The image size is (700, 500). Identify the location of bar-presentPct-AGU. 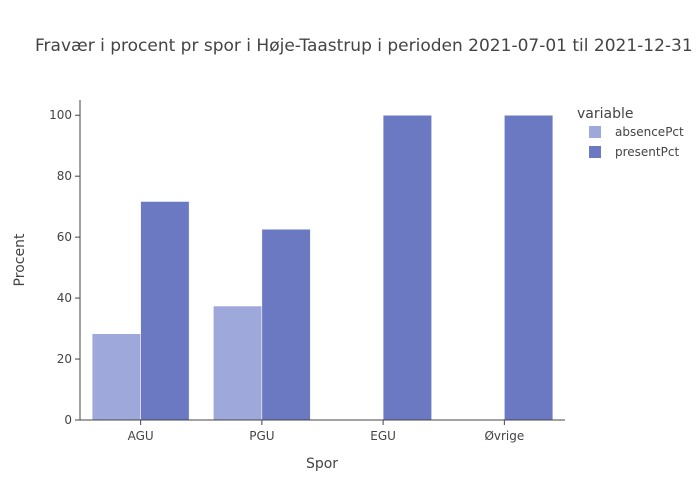
(165, 311).